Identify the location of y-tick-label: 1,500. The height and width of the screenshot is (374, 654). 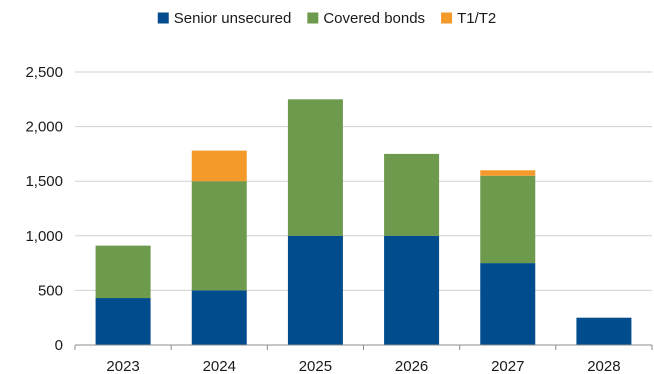
(44, 181).